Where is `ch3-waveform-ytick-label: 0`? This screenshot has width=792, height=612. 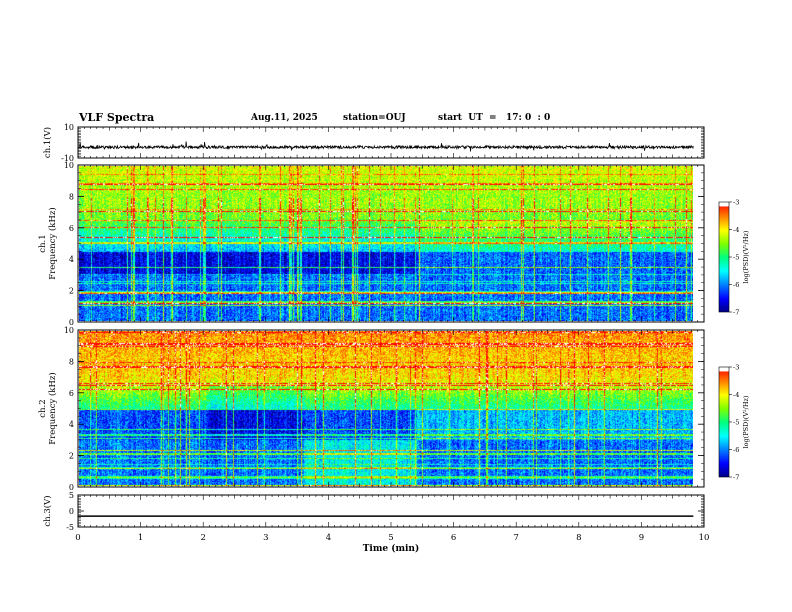
ch3-waveform-ytick-label: 0 is located at coordinates (71, 511).